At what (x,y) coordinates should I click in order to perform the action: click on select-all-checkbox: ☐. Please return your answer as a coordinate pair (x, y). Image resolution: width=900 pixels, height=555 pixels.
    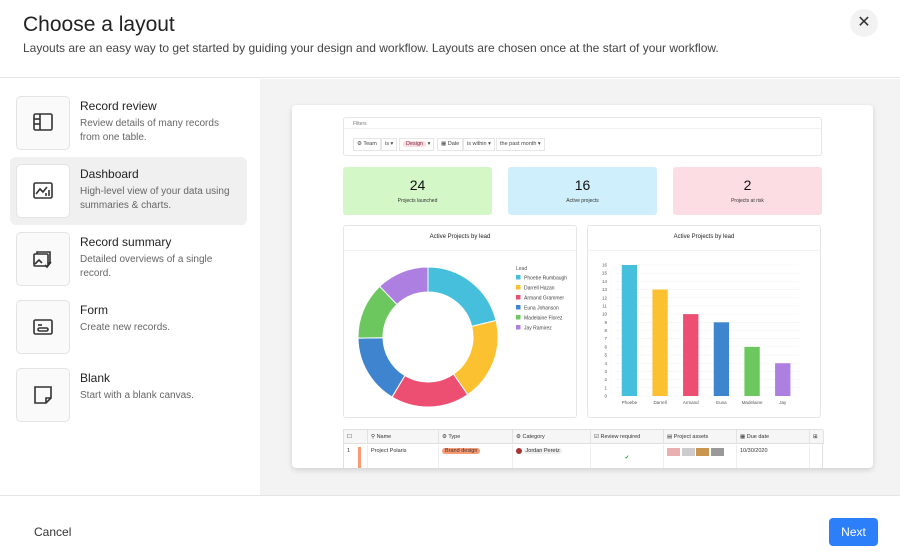
    Looking at the image, I should click on (356, 437).